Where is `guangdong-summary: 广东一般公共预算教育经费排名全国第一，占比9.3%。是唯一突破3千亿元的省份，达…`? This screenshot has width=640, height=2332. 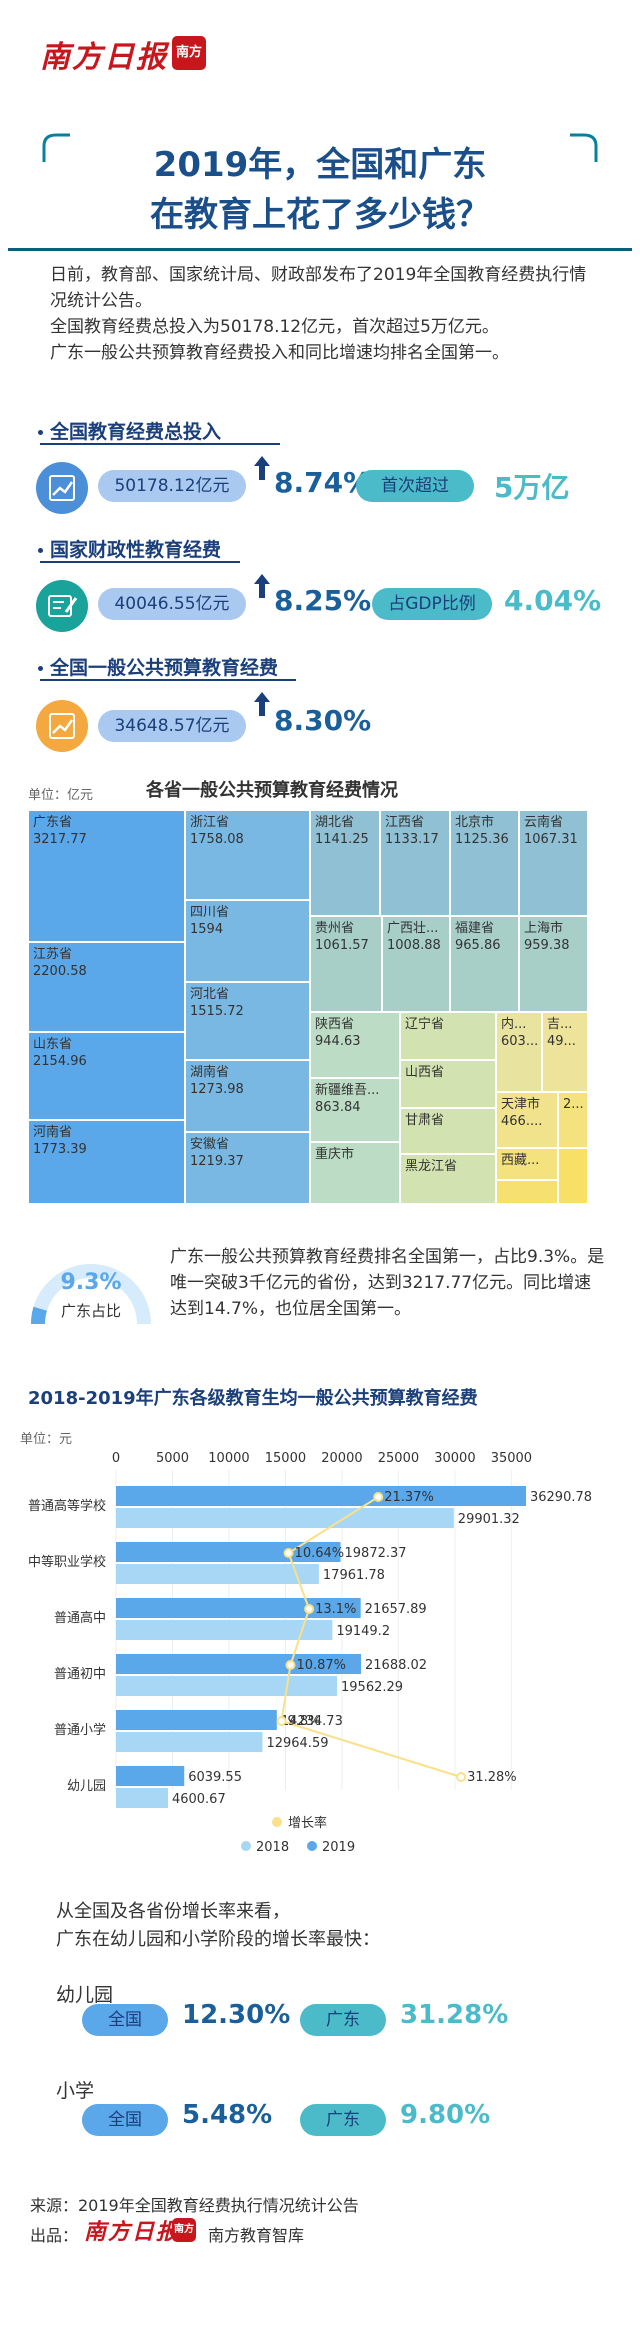 guangdong-summary: 广东一般公共预算教育经费排名全国第一，占比9.3%。是唯一突破3千亿元的省份，达… is located at coordinates (387, 1283).